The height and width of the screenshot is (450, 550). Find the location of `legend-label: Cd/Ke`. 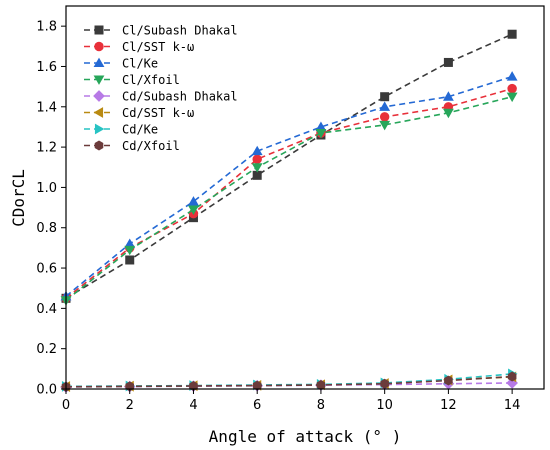

legend-label: Cd/Ke is located at coordinates (140, 130).